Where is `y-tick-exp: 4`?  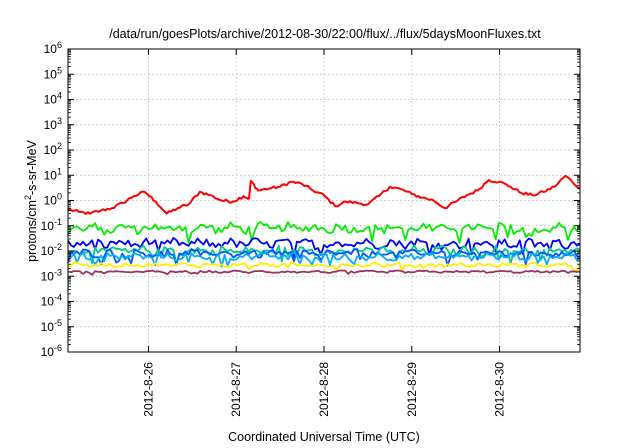
y-tick-exp: 4 is located at coordinates (59, 96).